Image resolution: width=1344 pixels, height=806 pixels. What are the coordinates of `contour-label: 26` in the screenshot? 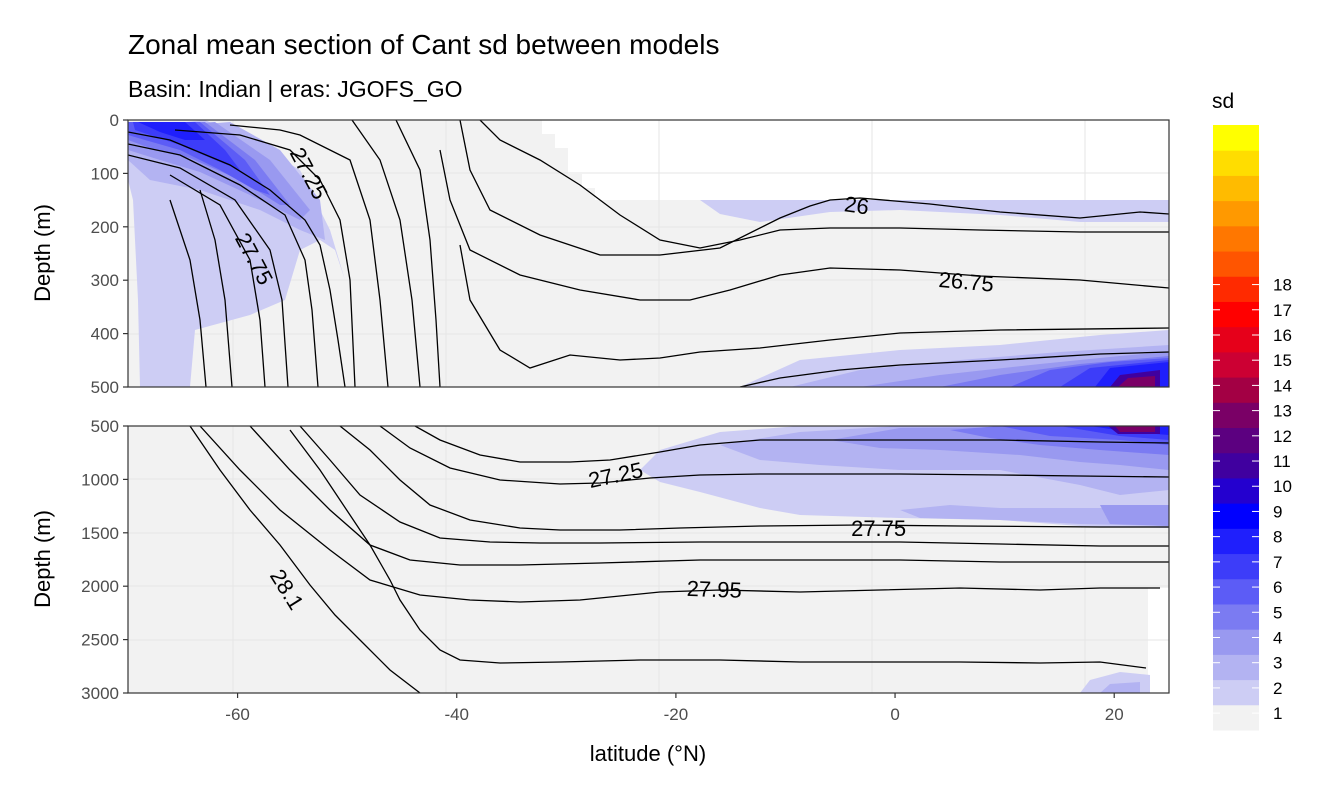 It's located at (857, 205).